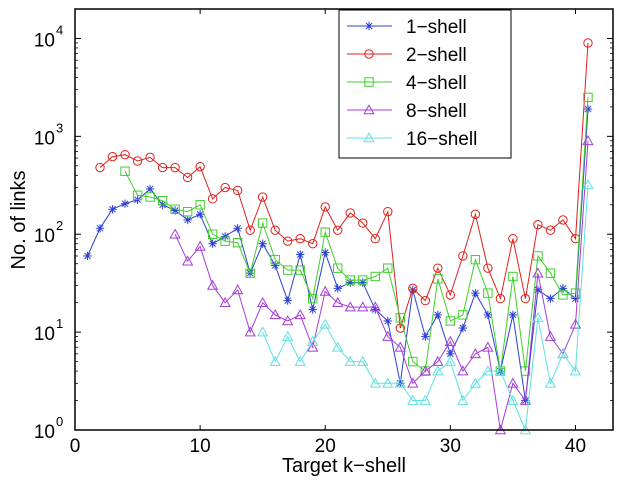 Image resolution: width=617 pixels, height=485 pixels. I want to click on legend-label: 2−shell, so click(436, 55).